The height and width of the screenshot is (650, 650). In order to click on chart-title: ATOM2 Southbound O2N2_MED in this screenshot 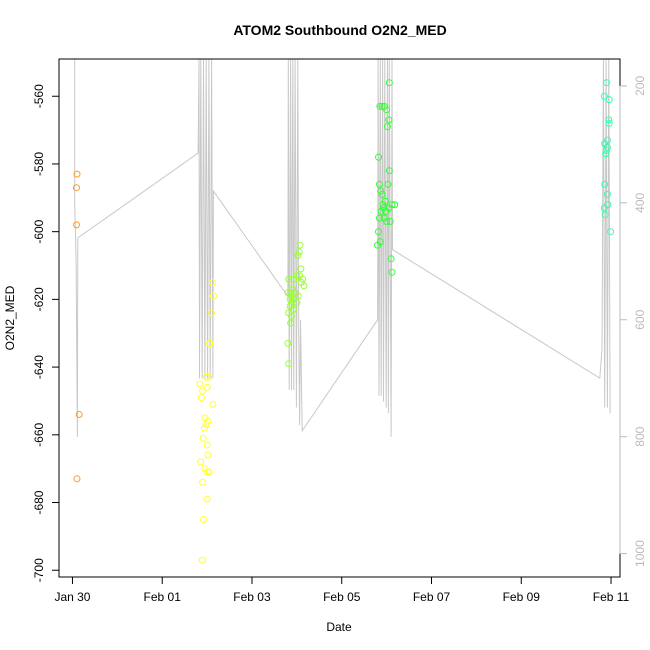, I will do `click(339, 30)`.